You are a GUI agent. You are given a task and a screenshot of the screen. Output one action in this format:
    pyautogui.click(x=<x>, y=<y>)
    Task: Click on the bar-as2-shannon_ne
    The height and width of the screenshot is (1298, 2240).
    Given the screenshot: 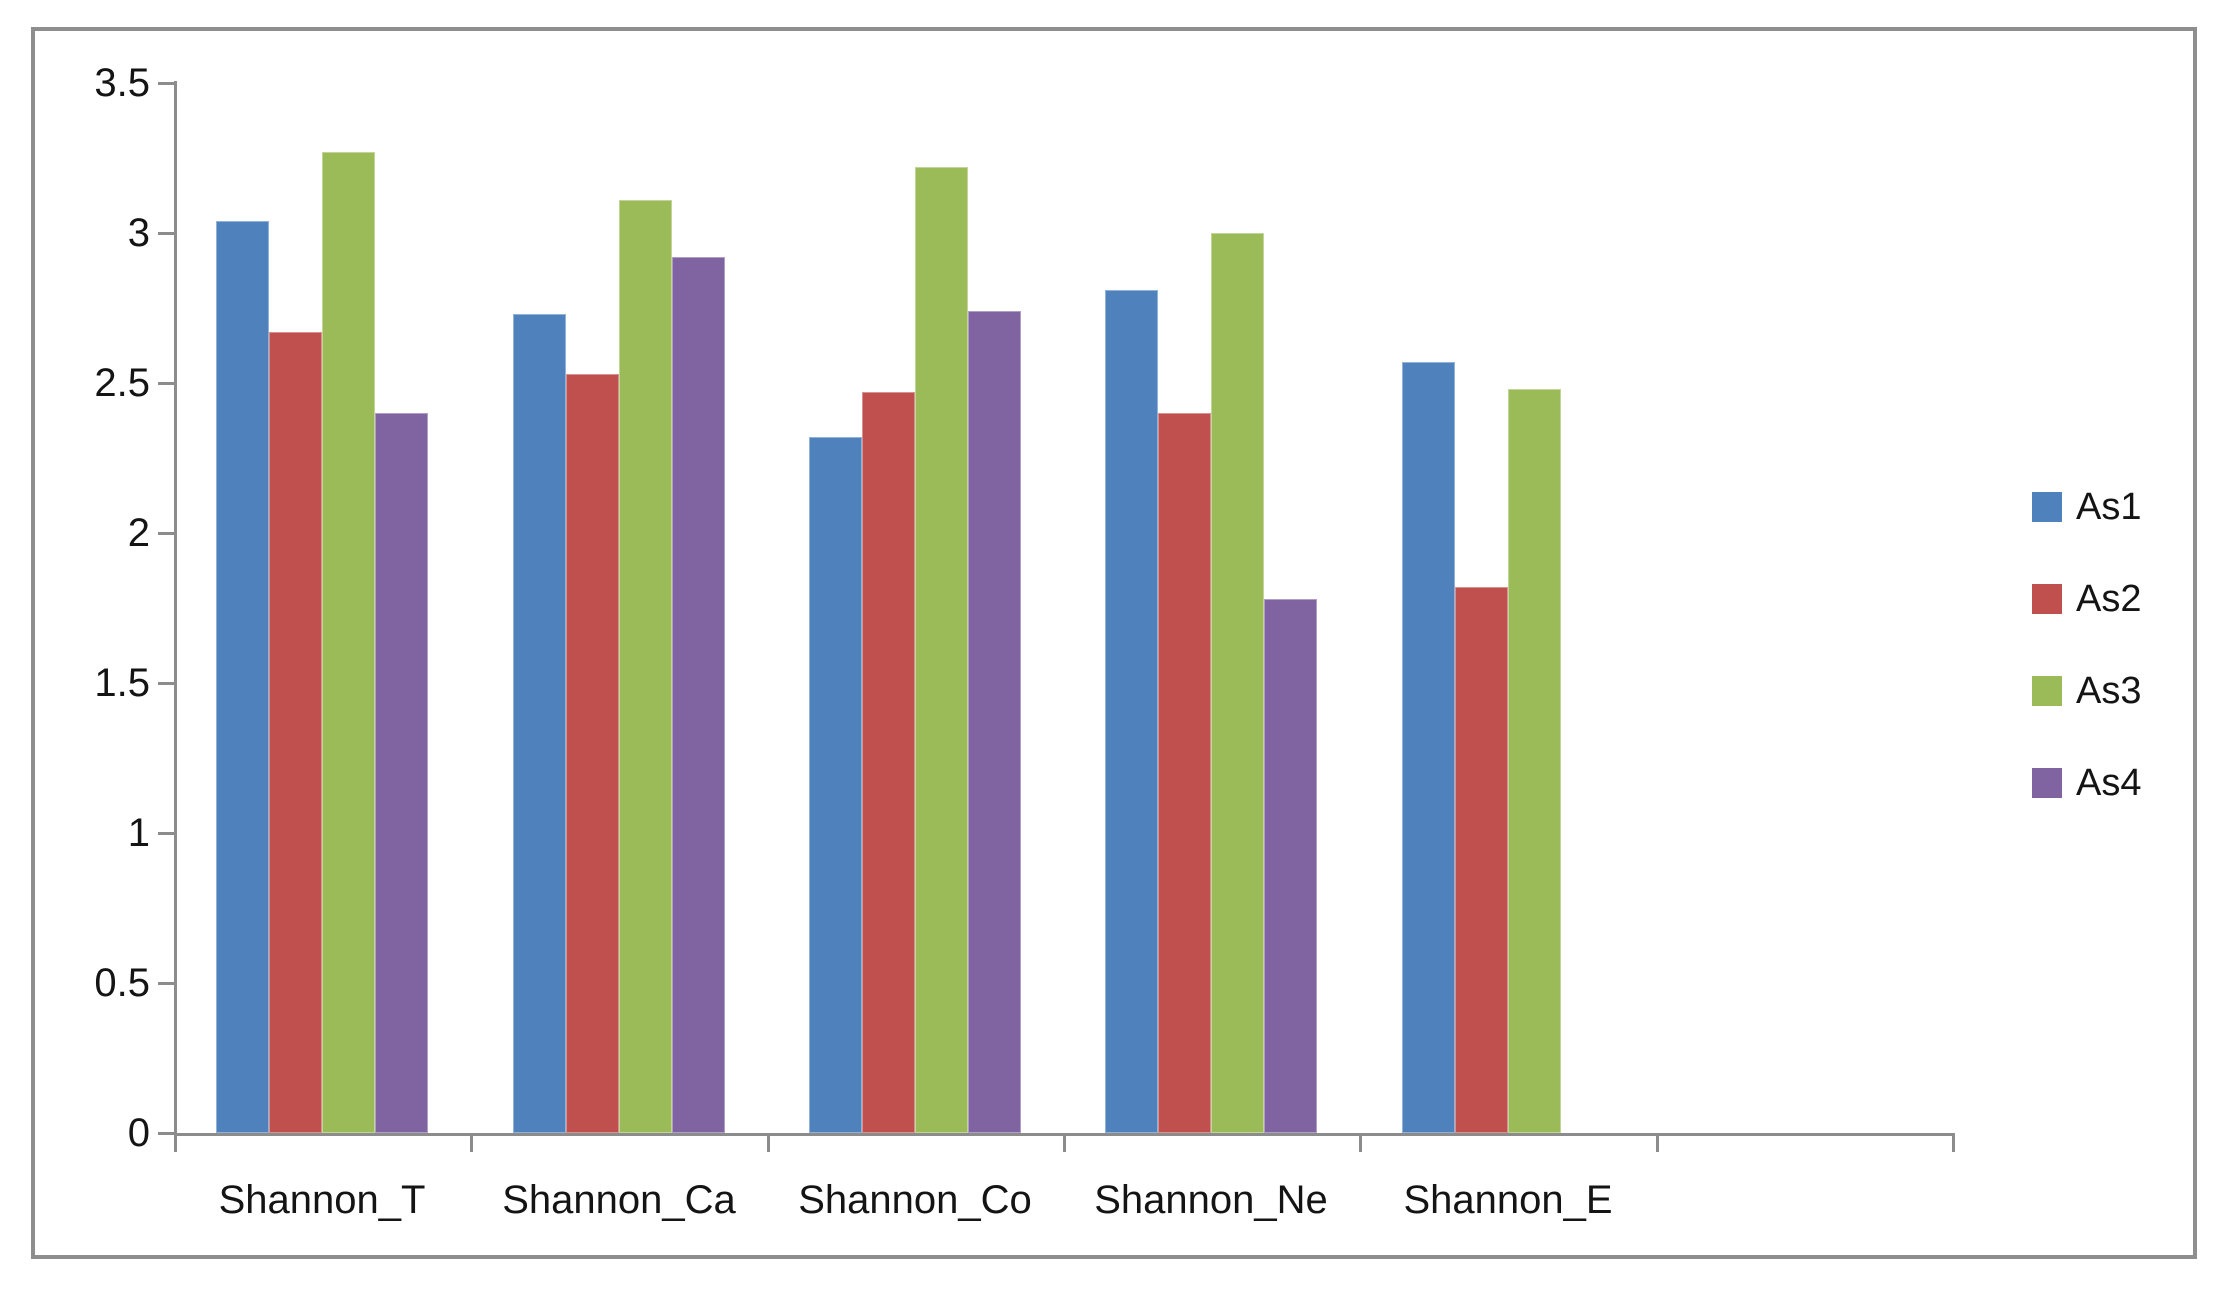 What is the action you would take?
    pyautogui.click(x=1184, y=773)
    